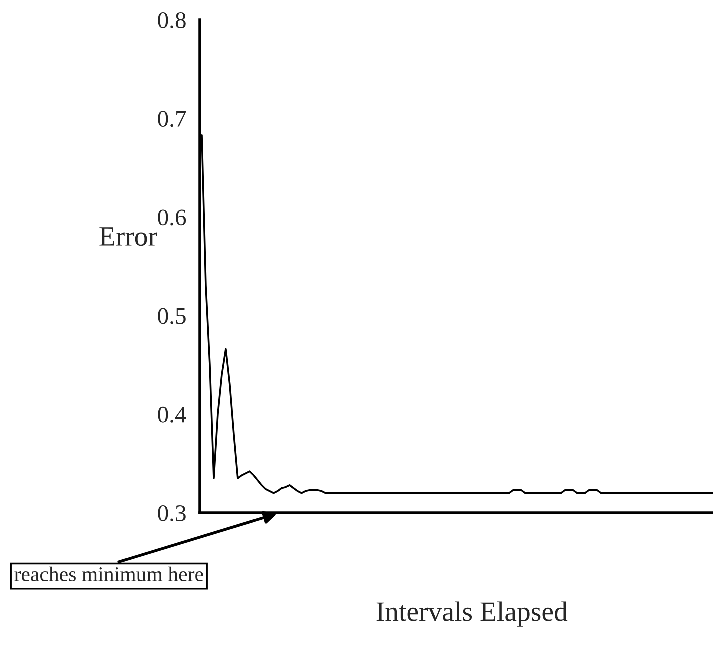 This screenshot has width=713, height=649. What do you see at coordinates (172, 513) in the screenshot?
I see `y-tick-label: 0.3` at bounding box center [172, 513].